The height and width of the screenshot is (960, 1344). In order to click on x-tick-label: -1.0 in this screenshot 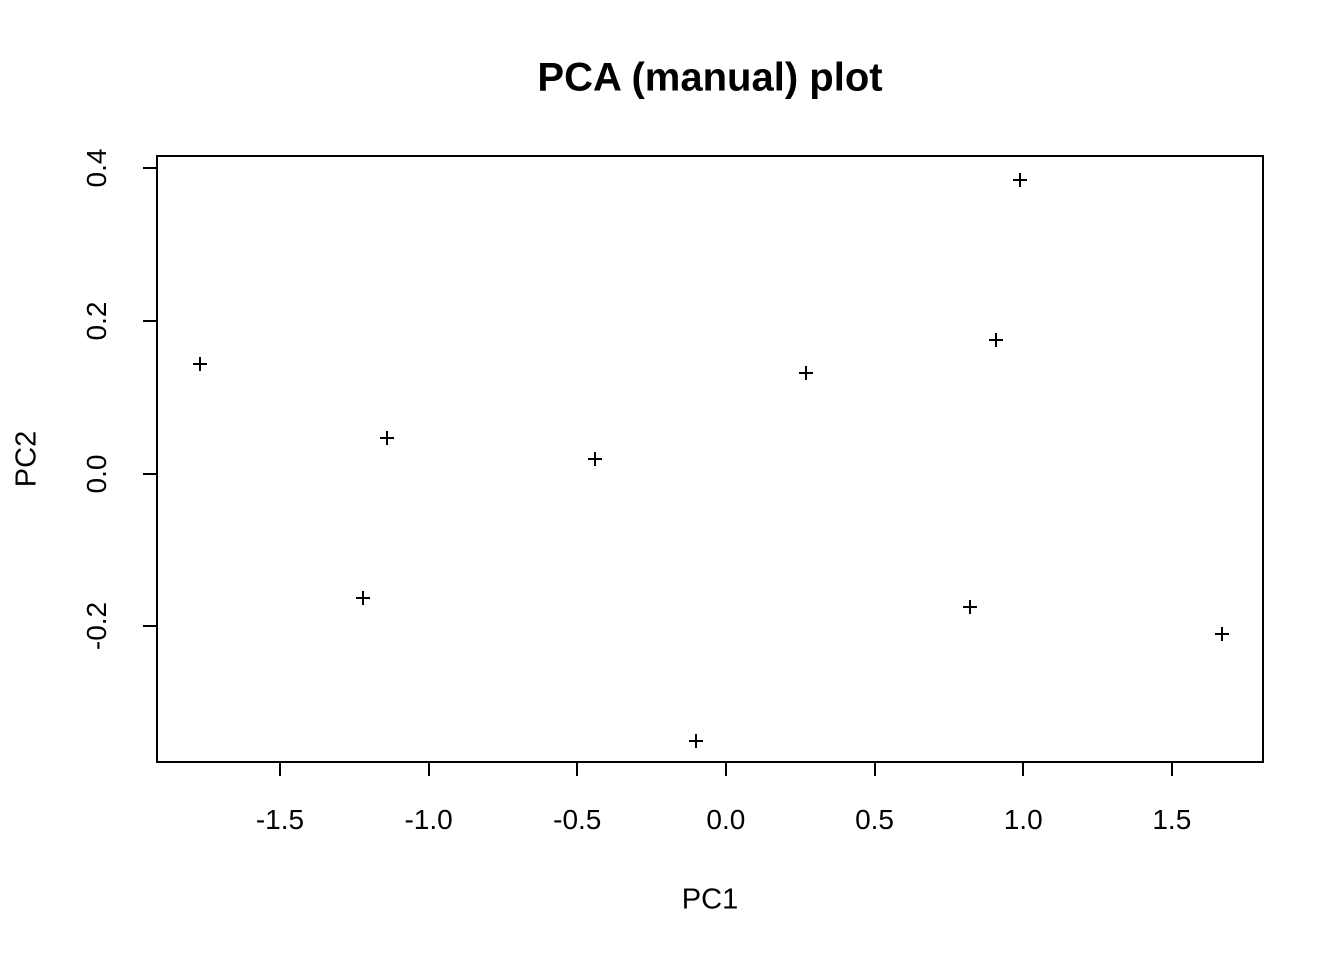, I will do `click(428, 819)`.